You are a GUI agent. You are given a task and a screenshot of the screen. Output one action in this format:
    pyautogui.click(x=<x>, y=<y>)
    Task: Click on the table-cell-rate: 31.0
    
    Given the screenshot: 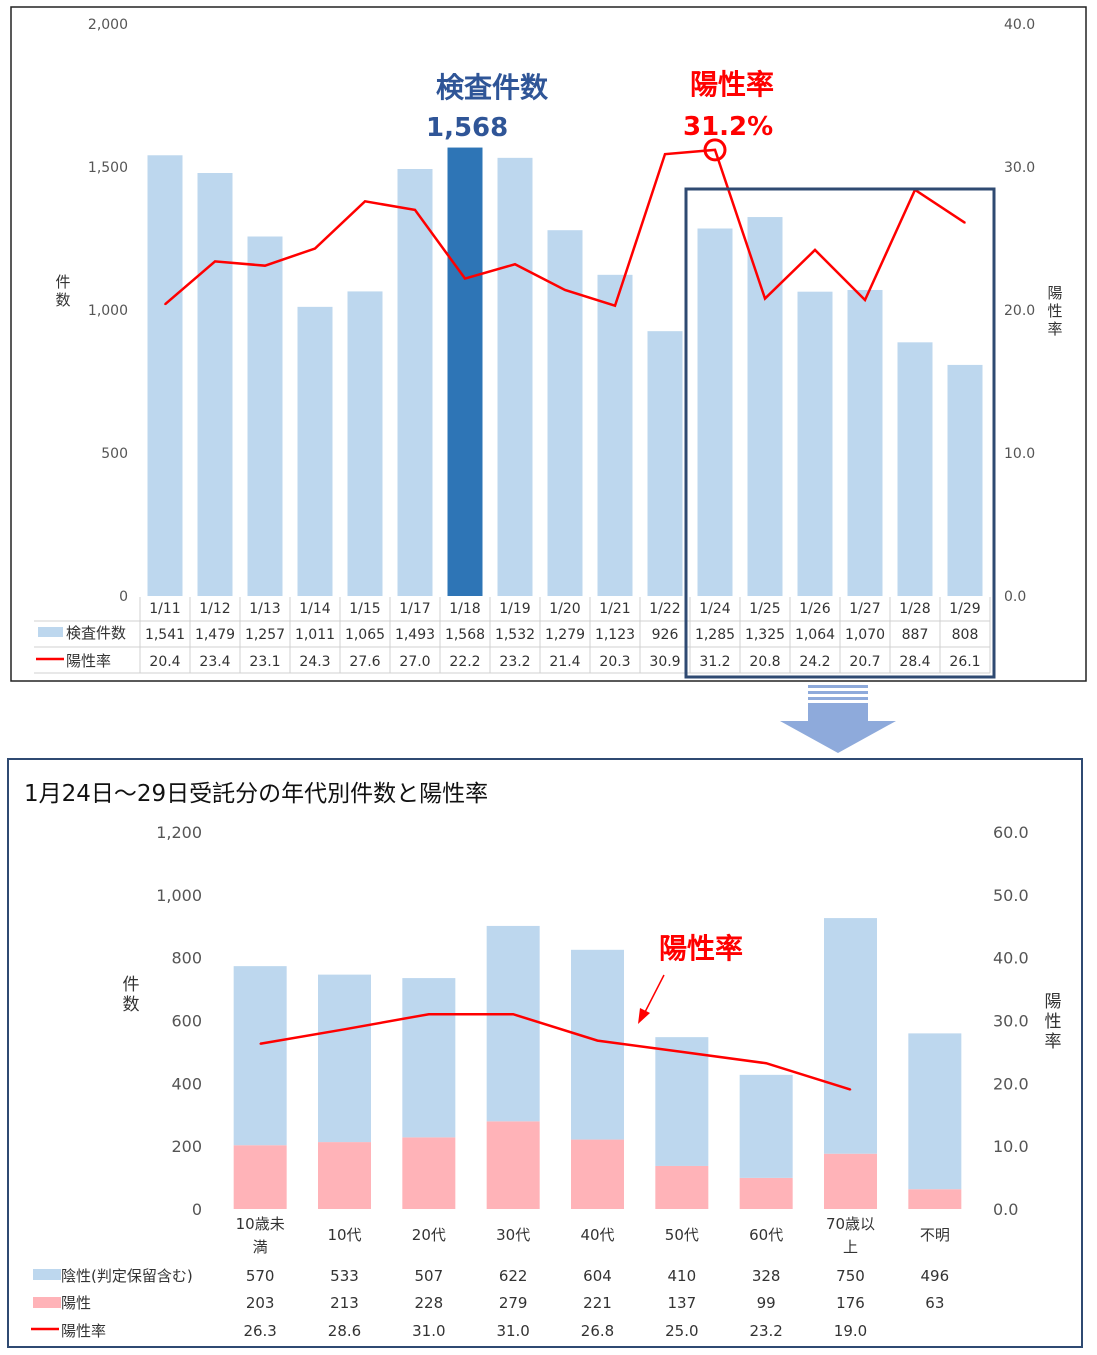 What is the action you would take?
    pyautogui.click(x=428, y=1331)
    